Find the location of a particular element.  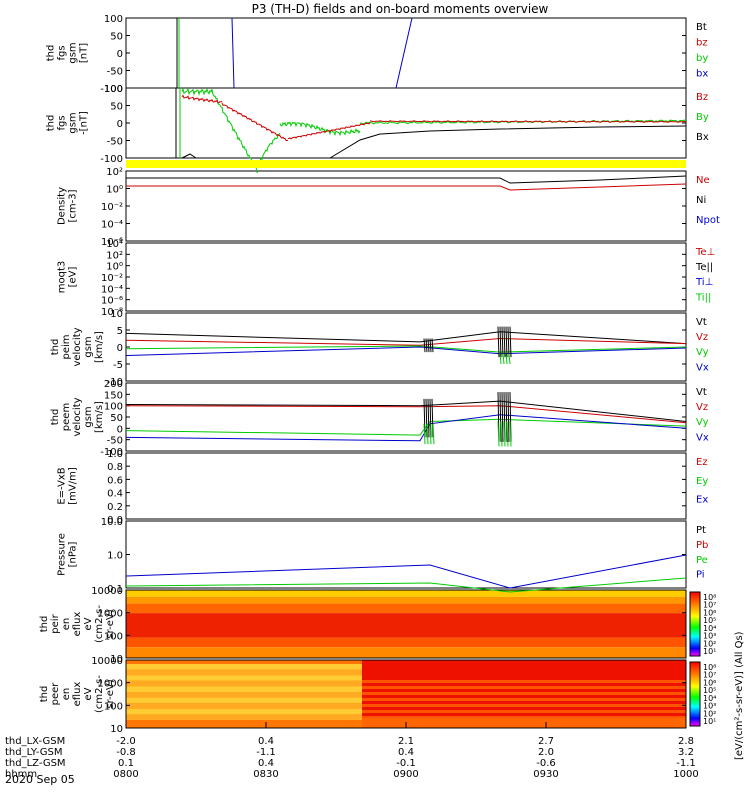

y-axis-label-line: -[nT] is located at coordinates (84, 123).